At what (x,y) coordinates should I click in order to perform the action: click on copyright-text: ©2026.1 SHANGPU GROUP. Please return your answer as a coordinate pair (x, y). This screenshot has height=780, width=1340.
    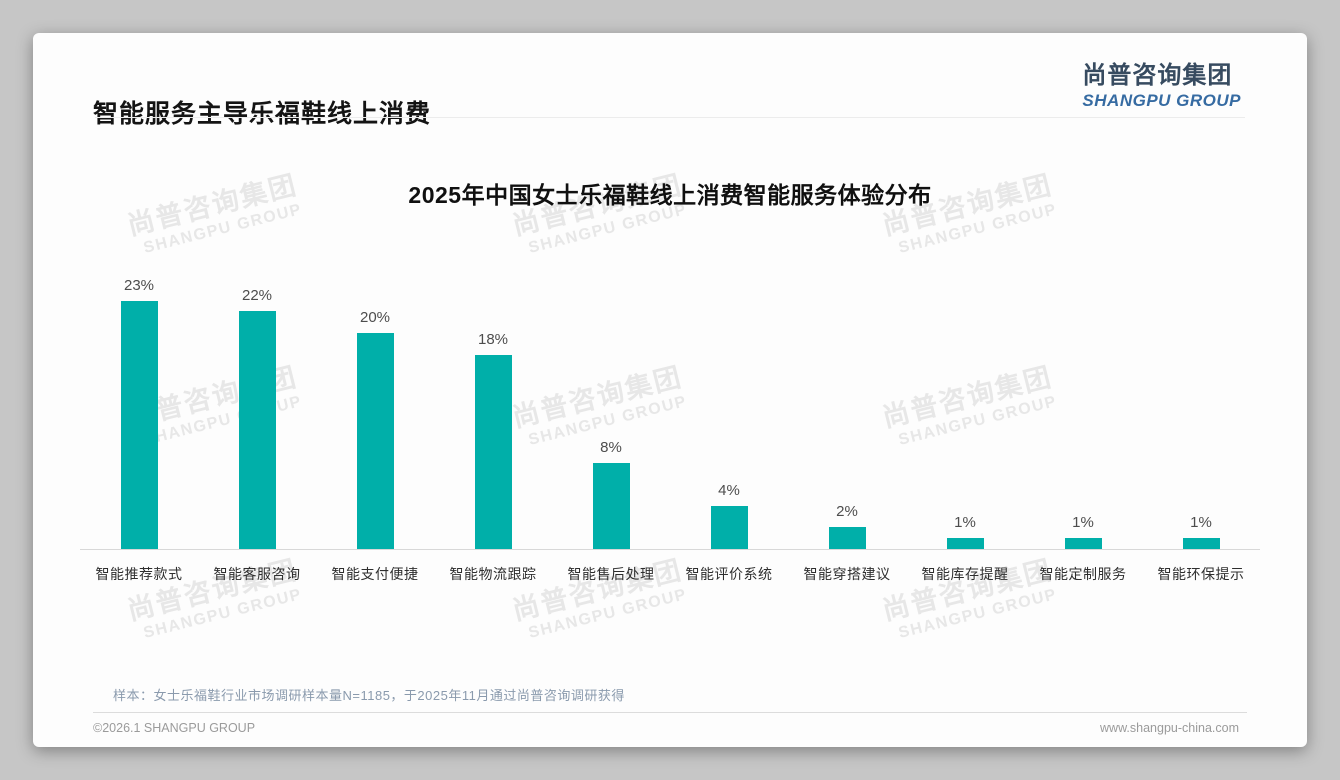
    Looking at the image, I should click on (174, 728).